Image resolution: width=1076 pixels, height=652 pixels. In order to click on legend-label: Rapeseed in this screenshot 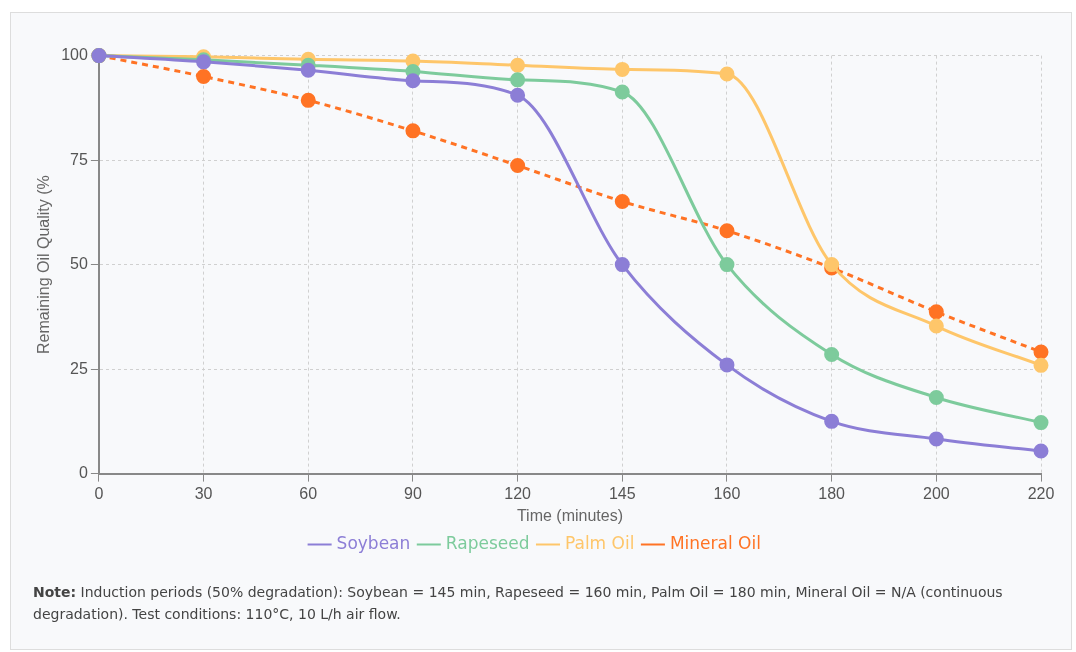, I will do `click(487, 542)`.